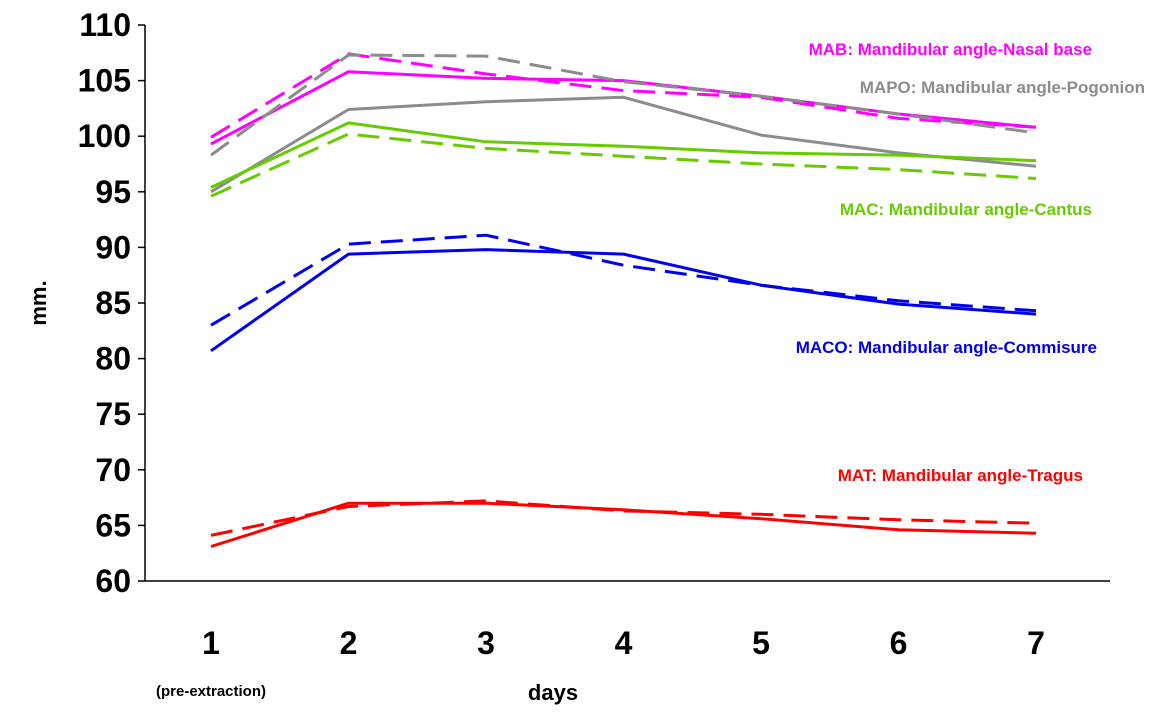 Image resolution: width=1155 pixels, height=713 pixels. Describe the element at coordinates (486, 643) in the screenshot. I see `x-tick-label: 3` at that location.